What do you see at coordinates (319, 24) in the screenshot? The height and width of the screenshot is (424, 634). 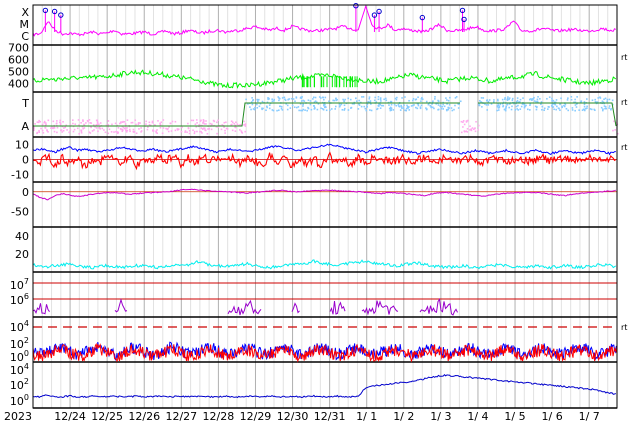 I see `panel-xray: XMC` at bounding box center [319, 24].